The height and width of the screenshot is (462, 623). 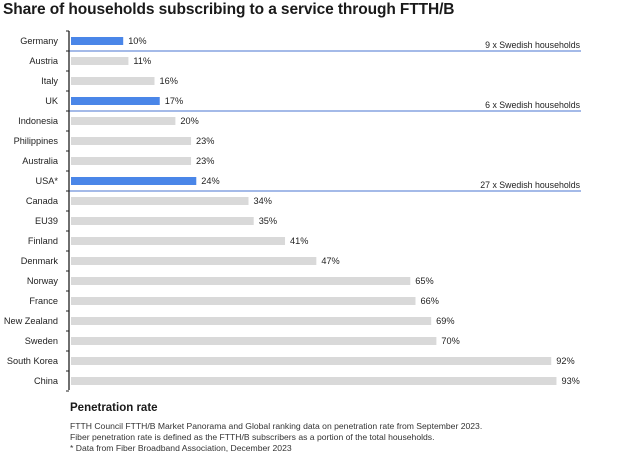 What do you see at coordinates (243, 301) in the screenshot?
I see `bar-france` at bounding box center [243, 301].